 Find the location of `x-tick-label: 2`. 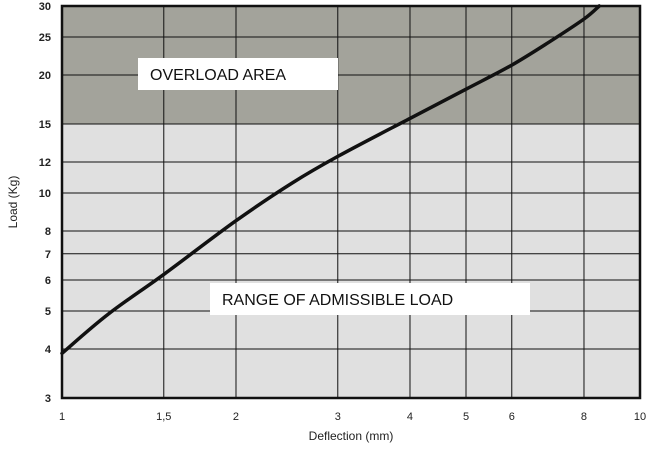

x-tick-label: 2 is located at coordinates (236, 417).